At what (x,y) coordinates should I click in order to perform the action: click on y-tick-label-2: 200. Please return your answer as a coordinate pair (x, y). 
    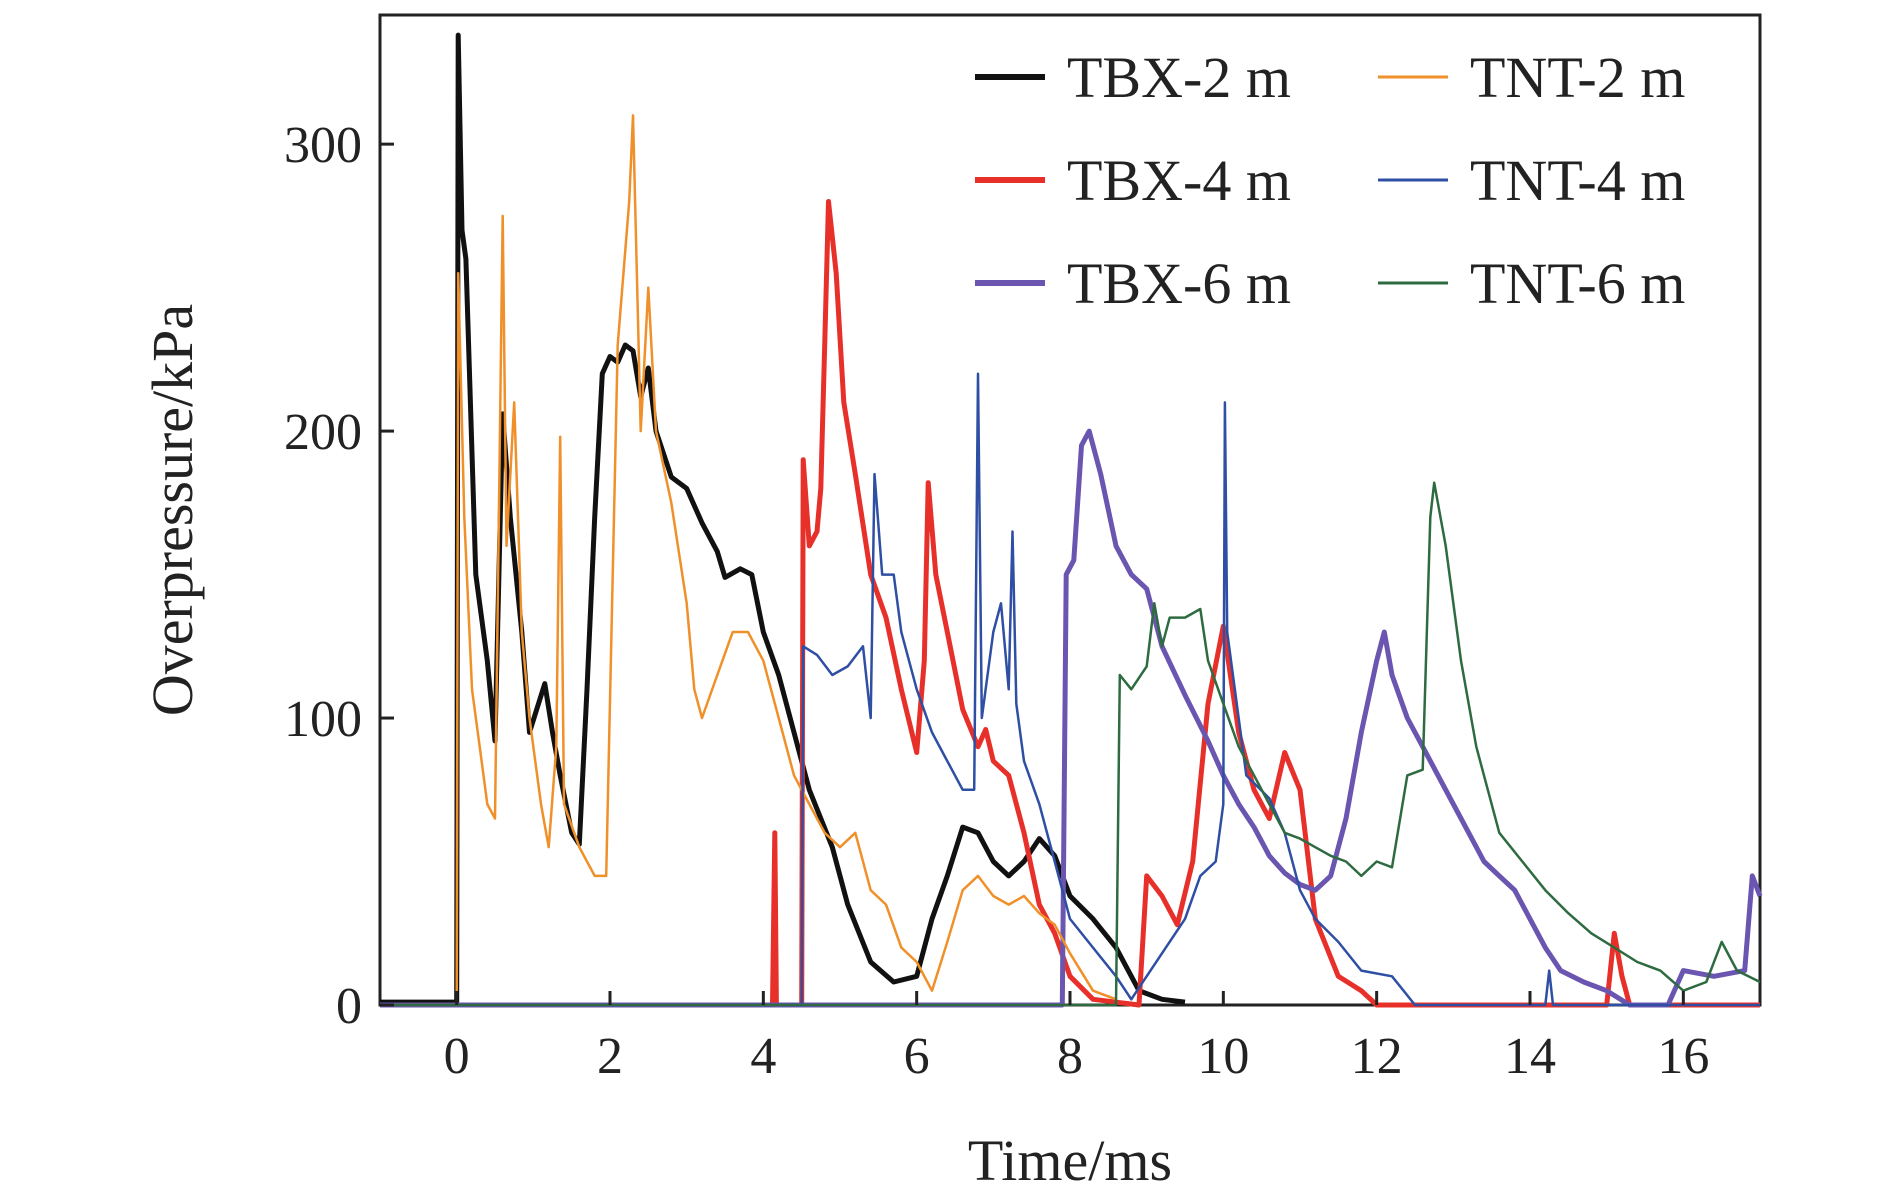
    Looking at the image, I should click on (323, 432).